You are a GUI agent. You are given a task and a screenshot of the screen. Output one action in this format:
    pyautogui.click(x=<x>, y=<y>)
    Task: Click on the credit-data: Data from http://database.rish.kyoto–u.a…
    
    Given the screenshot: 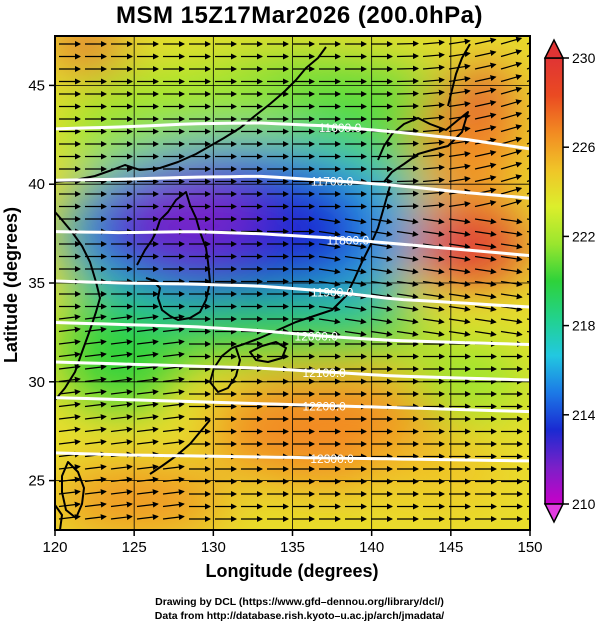 What is the action you would take?
    pyautogui.click(x=299, y=616)
    